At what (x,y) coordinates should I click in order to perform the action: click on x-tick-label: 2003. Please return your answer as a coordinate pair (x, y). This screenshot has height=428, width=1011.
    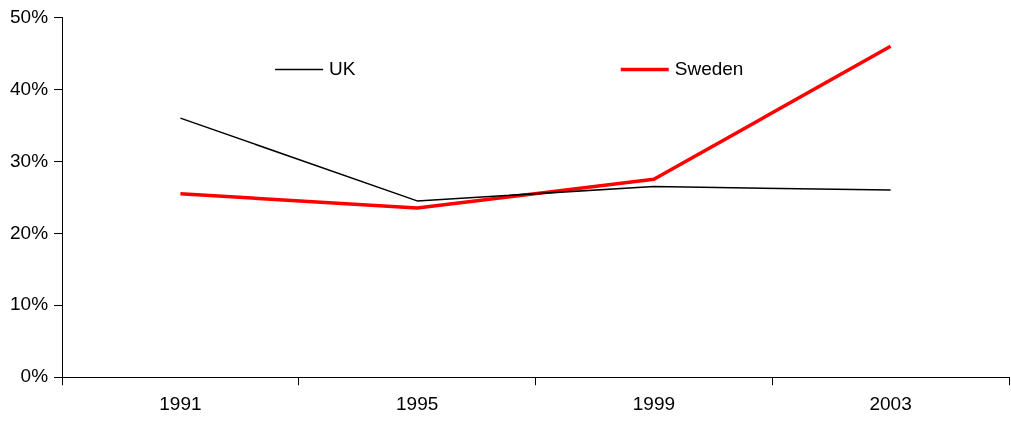
    Looking at the image, I should click on (890, 403).